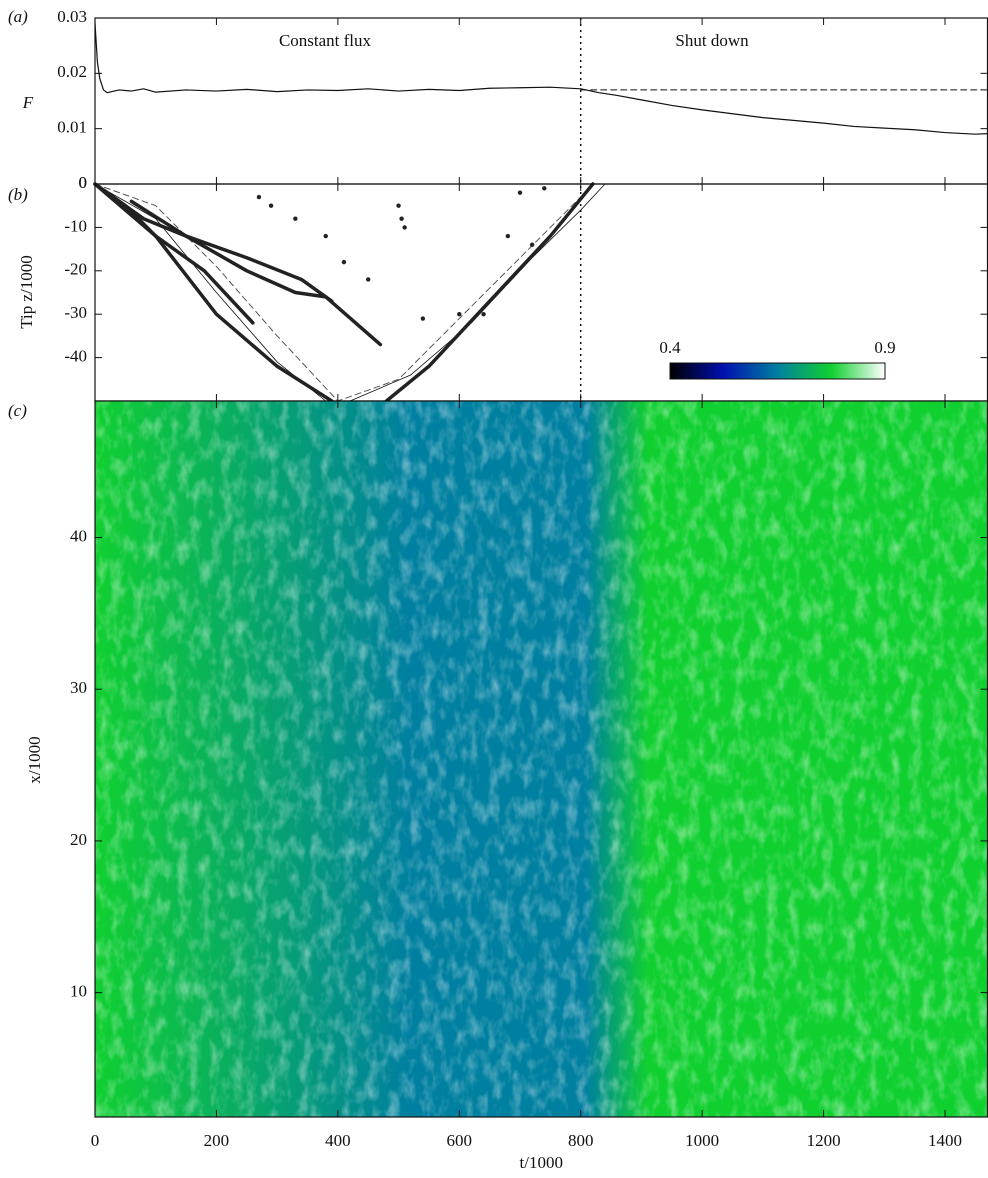  I want to click on plot-frame, so click(541, 101).